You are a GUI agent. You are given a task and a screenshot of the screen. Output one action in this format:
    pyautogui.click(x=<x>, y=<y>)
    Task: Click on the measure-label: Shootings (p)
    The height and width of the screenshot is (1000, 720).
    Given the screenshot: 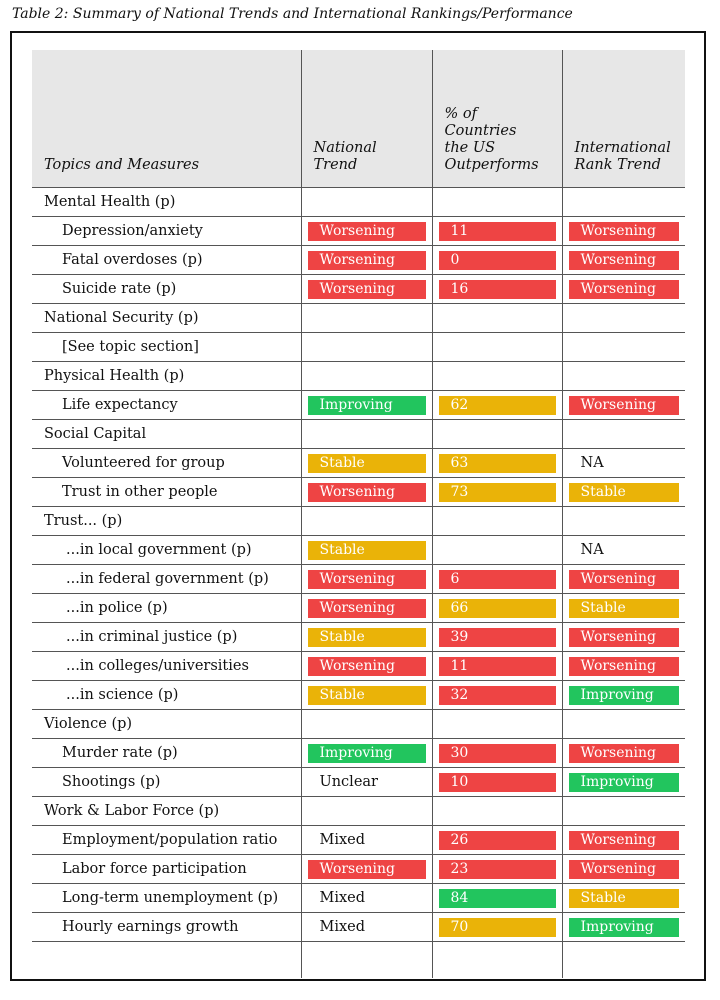 What is the action you would take?
    pyautogui.click(x=166, y=782)
    